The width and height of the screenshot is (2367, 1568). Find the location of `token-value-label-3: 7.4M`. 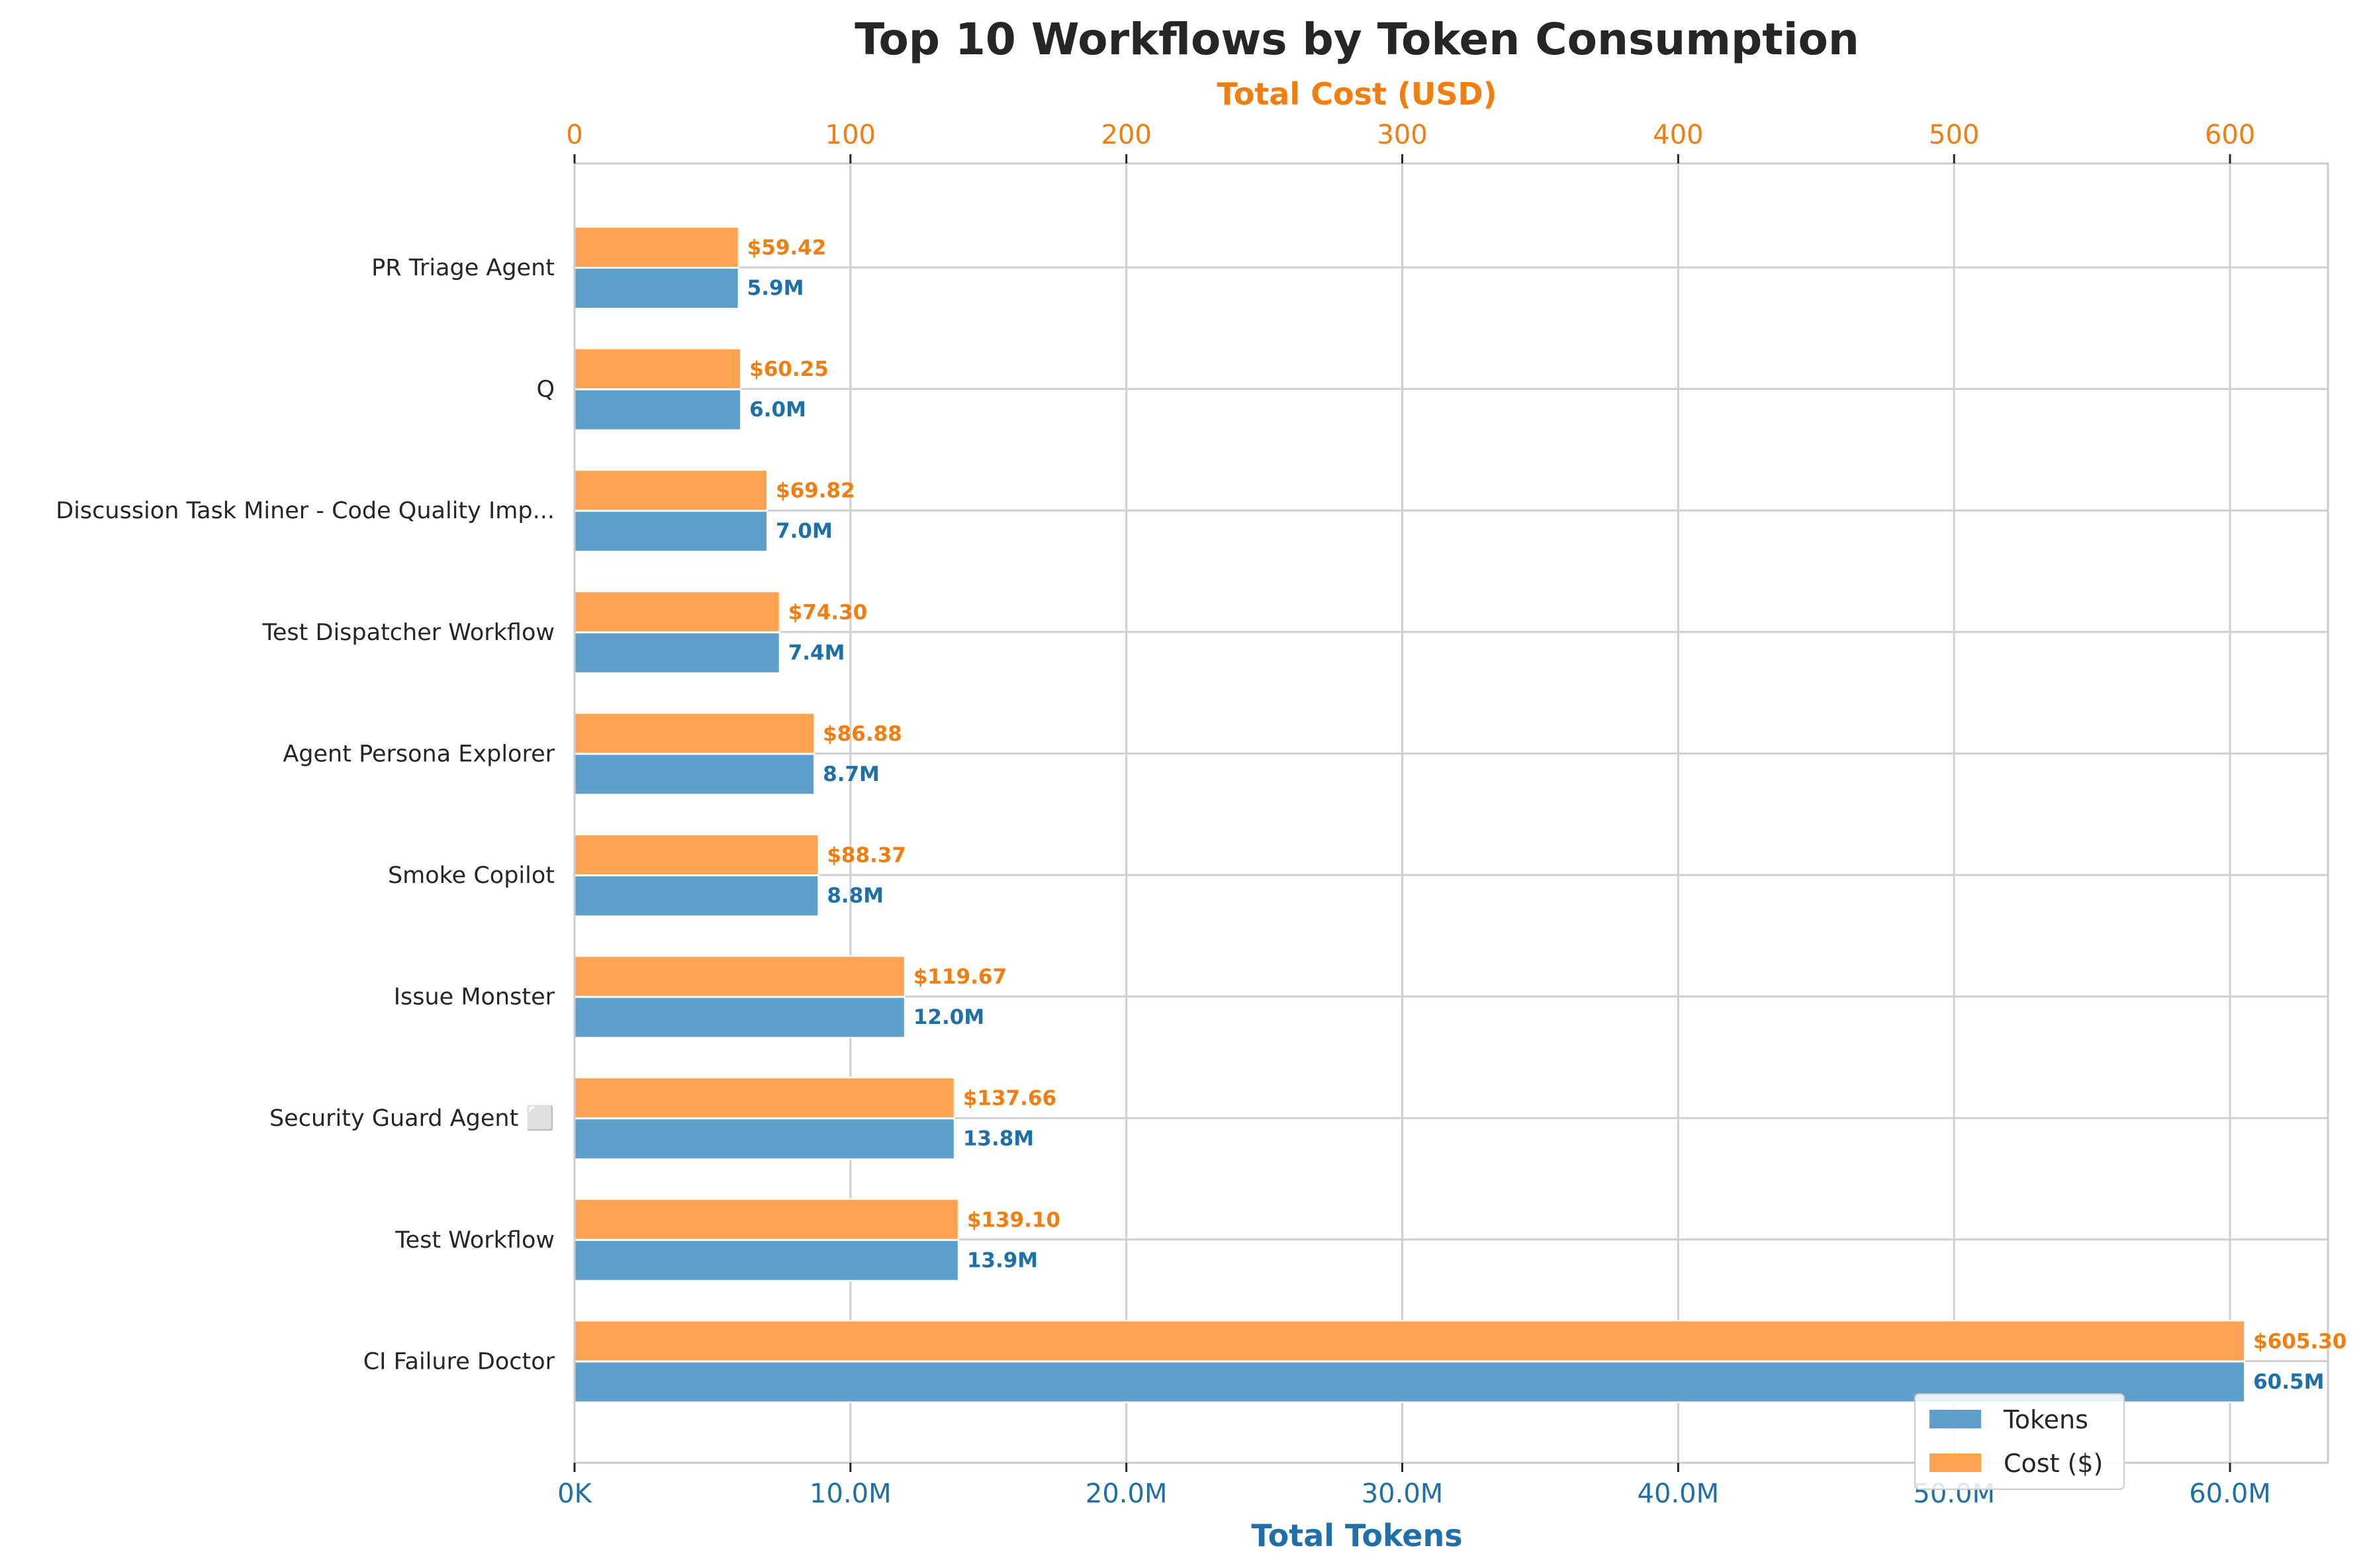

token-value-label-3: 7.4M is located at coordinates (816, 653).